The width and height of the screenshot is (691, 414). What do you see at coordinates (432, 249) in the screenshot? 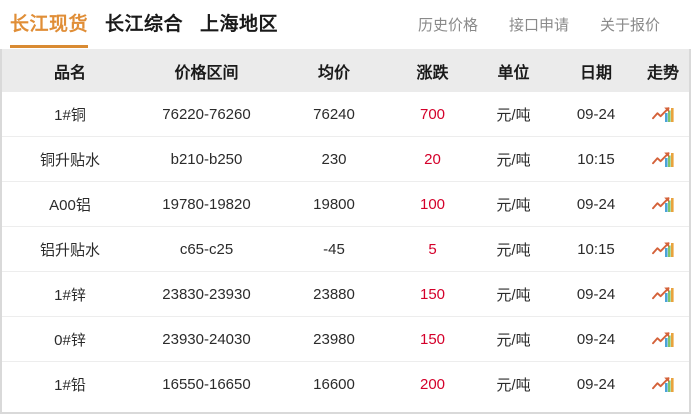
I see `cell-change: 5` at bounding box center [432, 249].